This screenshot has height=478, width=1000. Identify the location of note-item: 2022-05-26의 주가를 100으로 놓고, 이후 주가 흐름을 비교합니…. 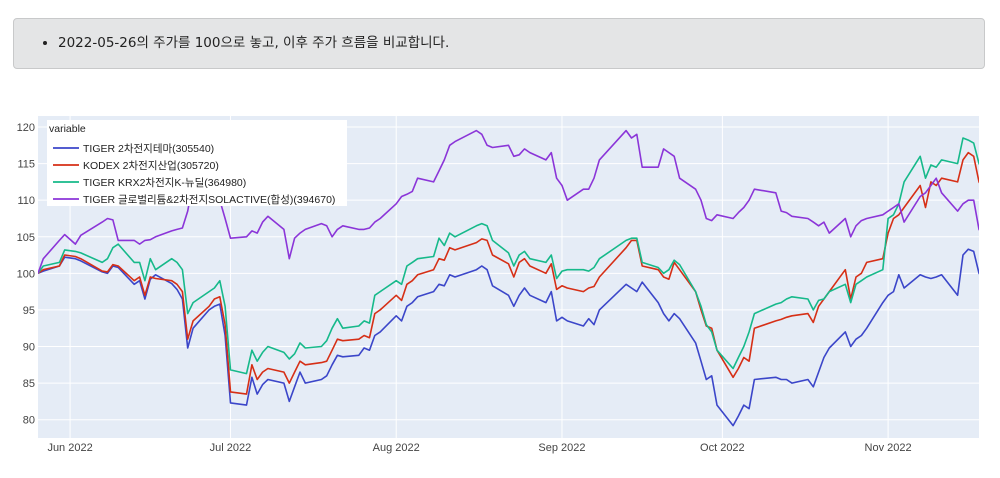
(253, 43).